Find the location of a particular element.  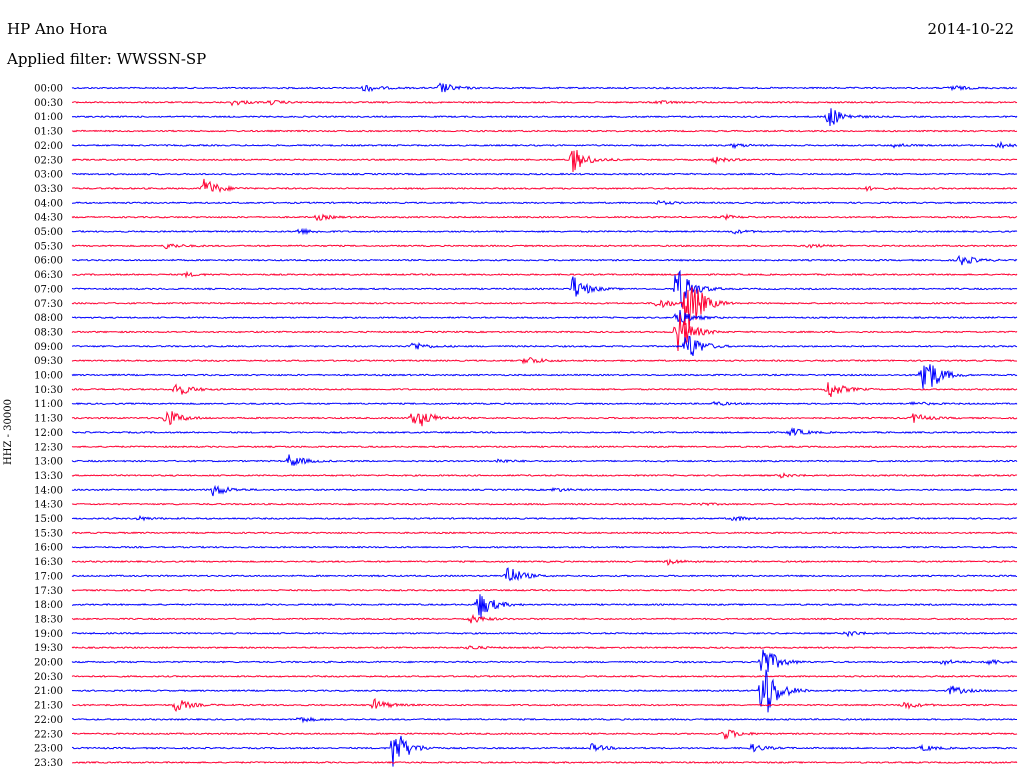

time-tick-0930: 09:30 is located at coordinates (48, 361).